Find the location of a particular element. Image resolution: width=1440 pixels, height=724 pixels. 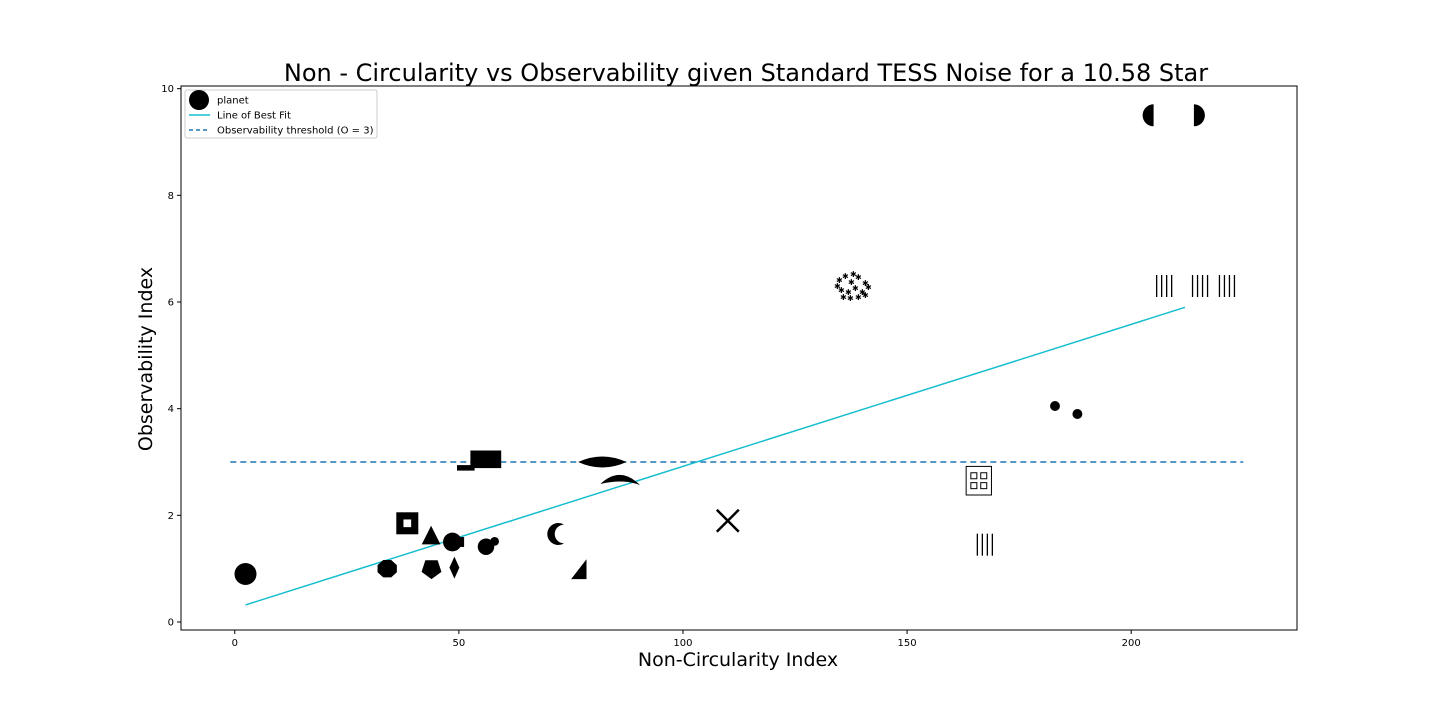

legend-label: planet is located at coordinates (233, 101).